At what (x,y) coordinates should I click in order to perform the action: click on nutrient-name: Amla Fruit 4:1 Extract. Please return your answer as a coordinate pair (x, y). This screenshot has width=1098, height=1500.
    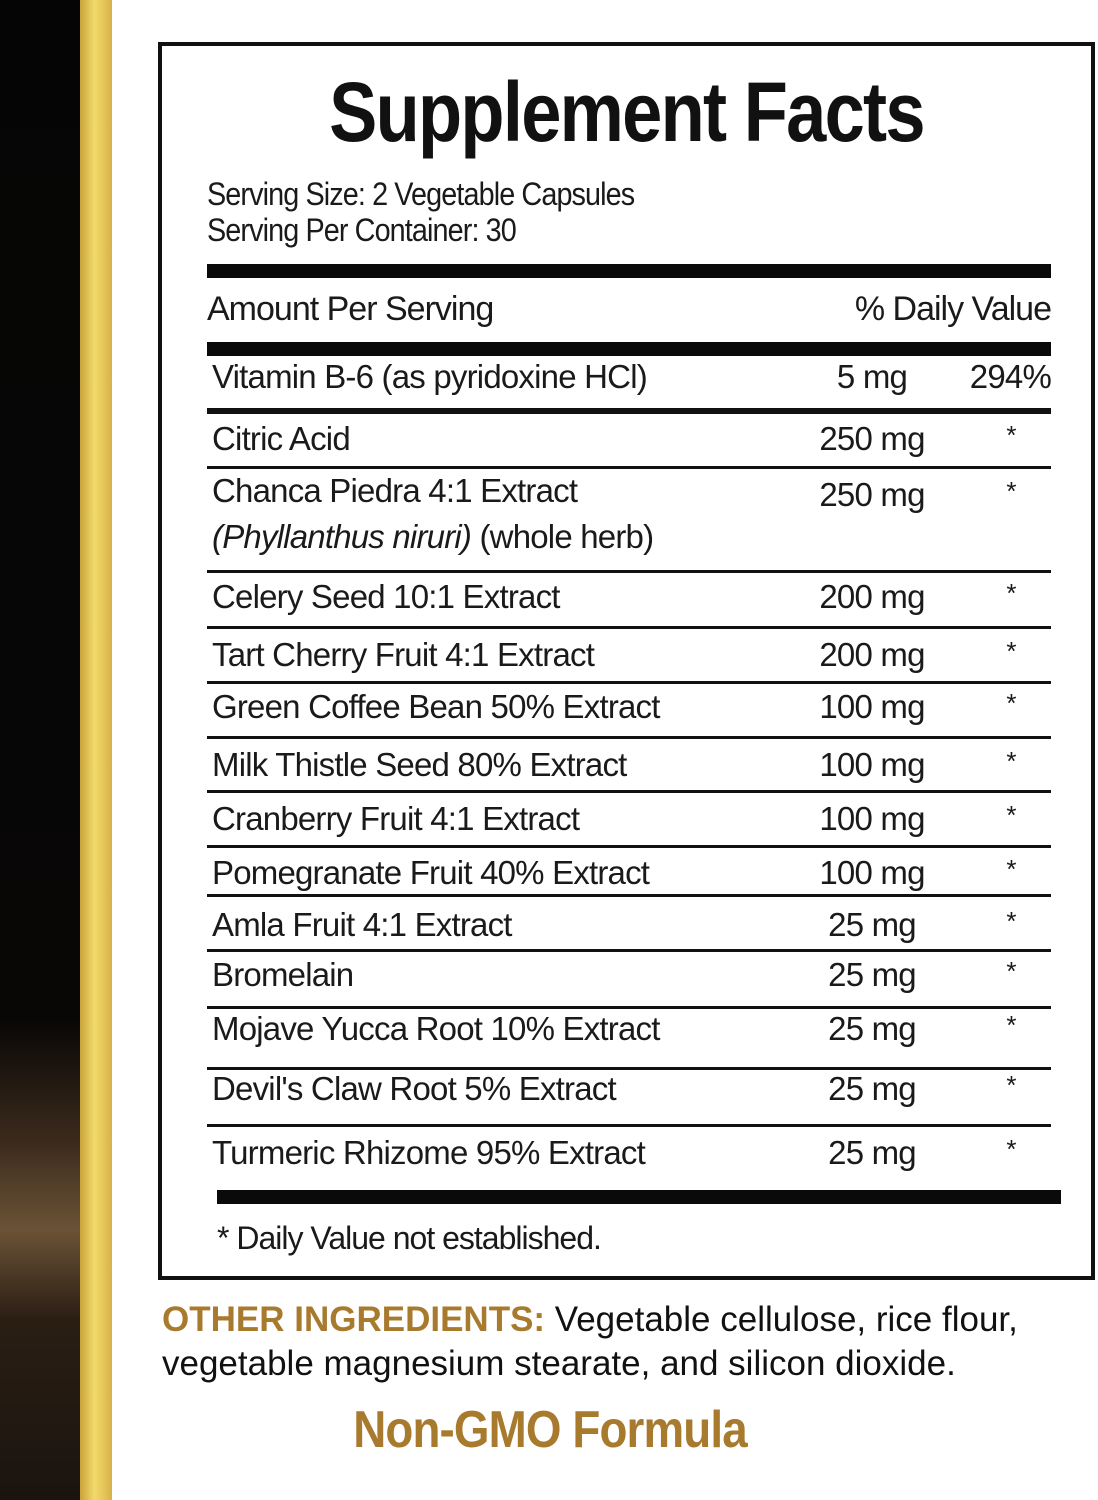
    Looking at the image, I should click on (362, 925).